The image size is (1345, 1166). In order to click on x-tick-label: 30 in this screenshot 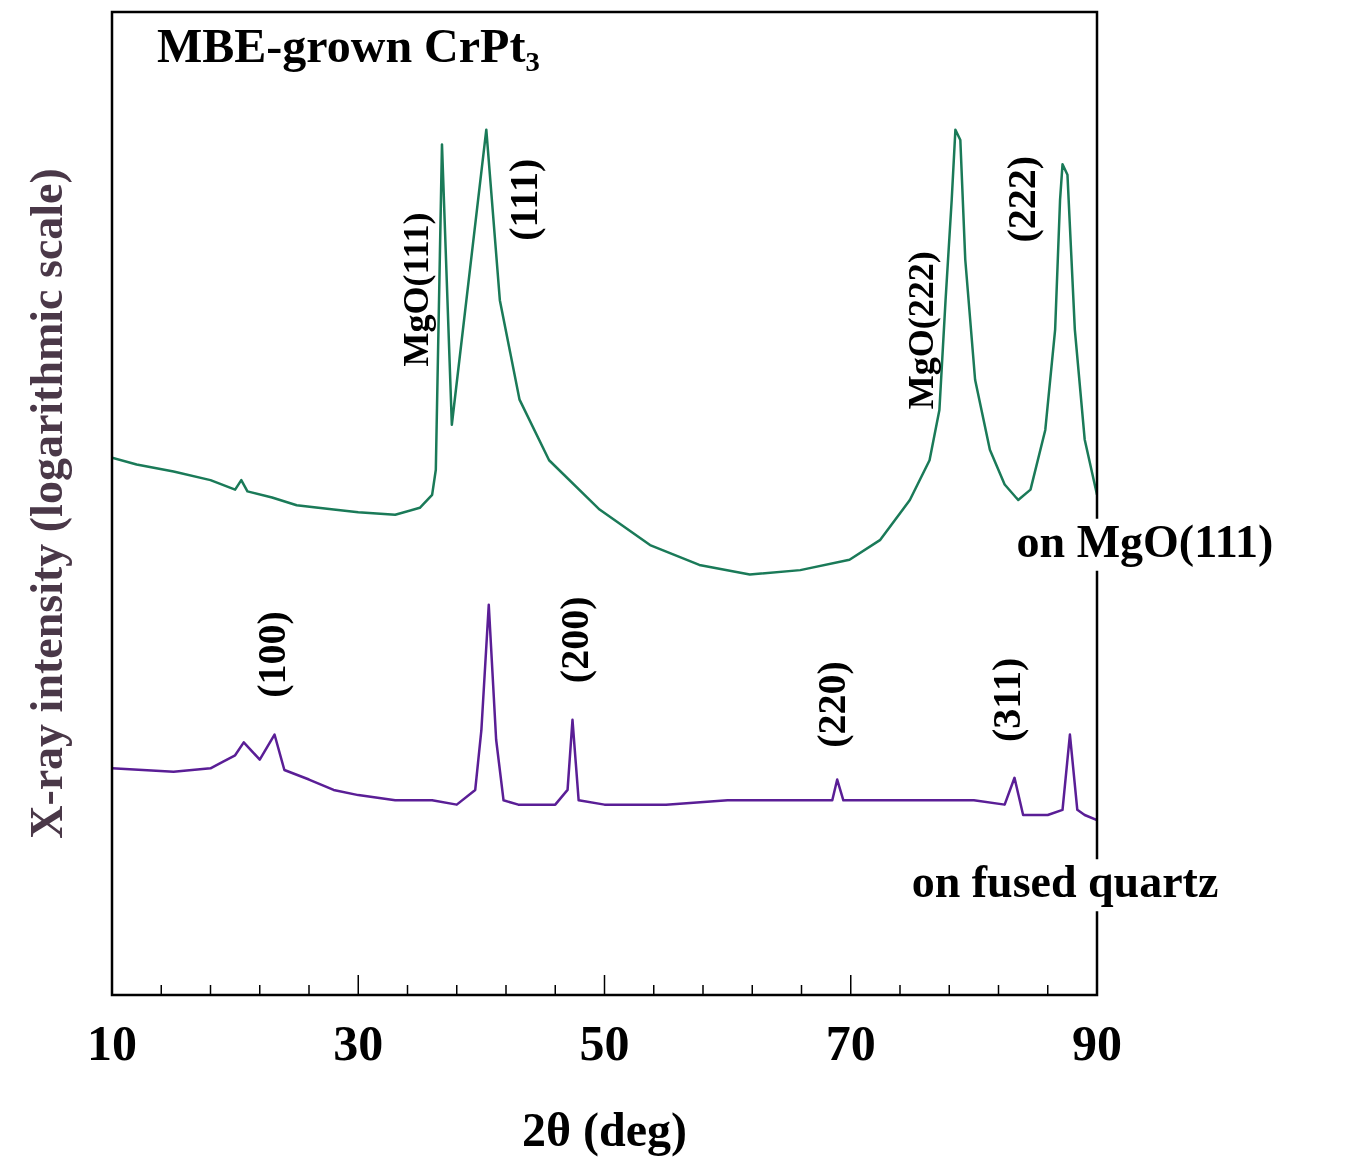, I will do `click(358, 1042)`.